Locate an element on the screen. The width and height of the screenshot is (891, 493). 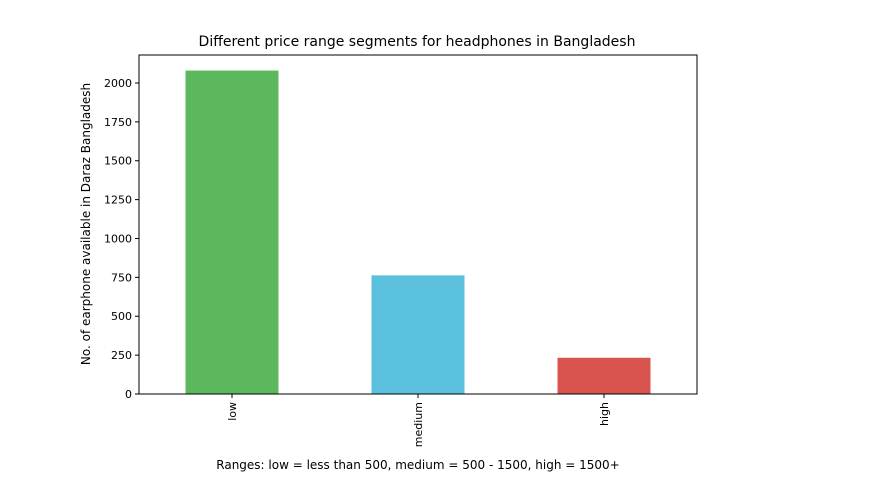
y-tick-label: 2000 is located at coordinates (118, 83).